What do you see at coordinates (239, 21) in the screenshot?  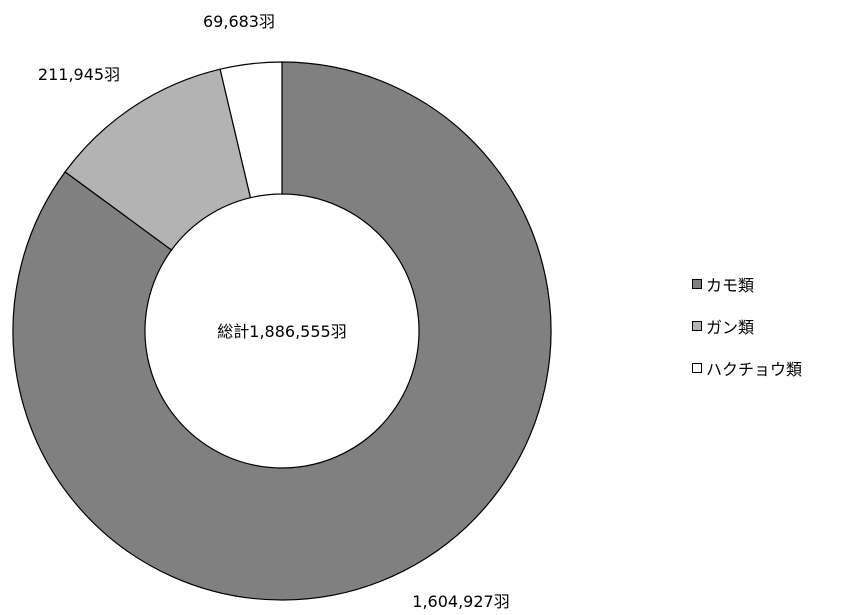 I see `data-label-3: 69,683羽` at bounding box center [239, 21].